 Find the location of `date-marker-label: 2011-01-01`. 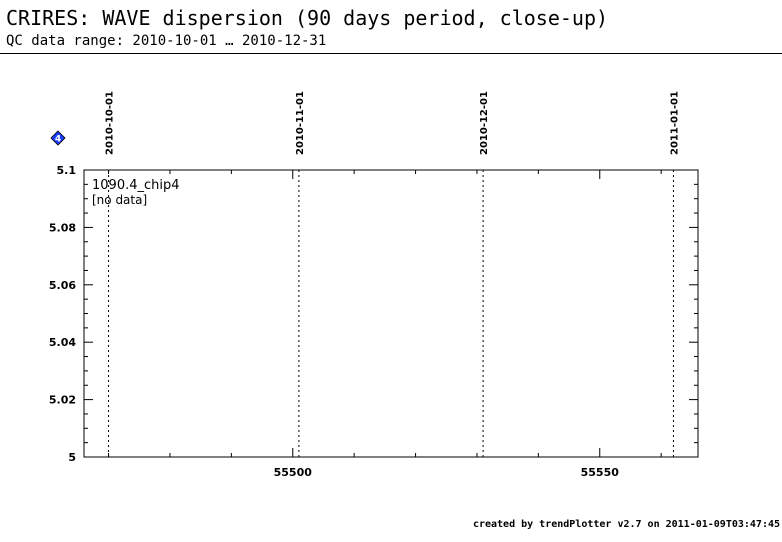

date-marker-label: 2011-01-01 is located at coordinates (674, 123).